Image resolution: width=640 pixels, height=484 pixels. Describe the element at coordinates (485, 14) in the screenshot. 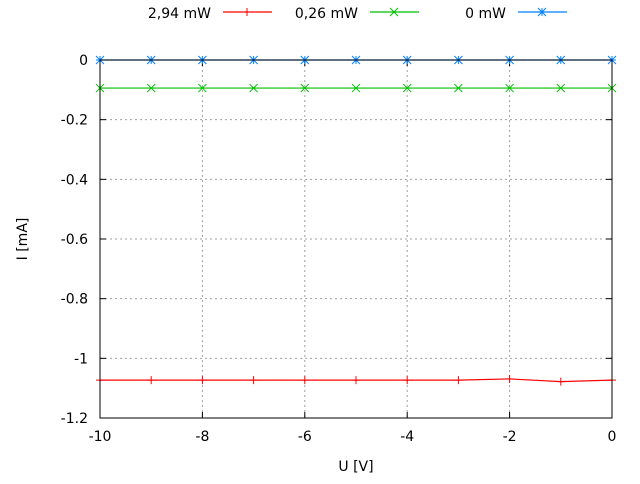

I see `legend-label: 0 mW` at that location.